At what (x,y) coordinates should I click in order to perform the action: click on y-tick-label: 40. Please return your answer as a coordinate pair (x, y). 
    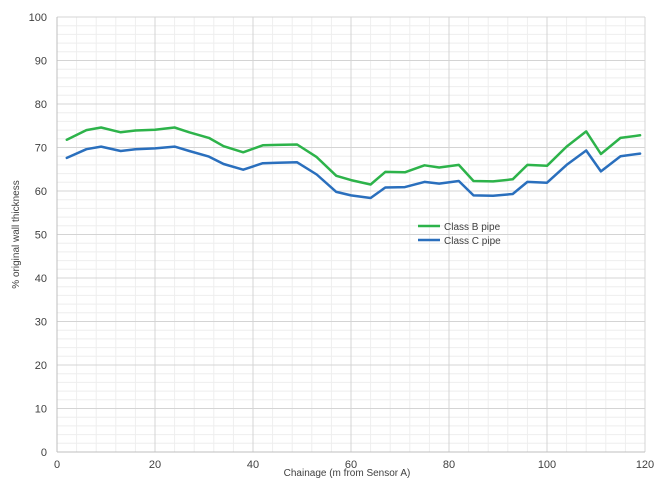
    Looking at the image, I should click on (41, 279).